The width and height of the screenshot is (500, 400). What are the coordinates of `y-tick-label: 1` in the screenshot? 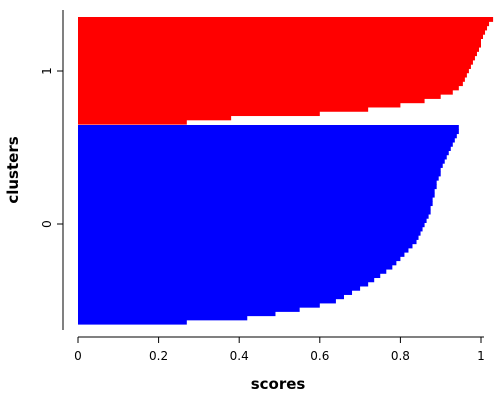 It's located at (47, 71).